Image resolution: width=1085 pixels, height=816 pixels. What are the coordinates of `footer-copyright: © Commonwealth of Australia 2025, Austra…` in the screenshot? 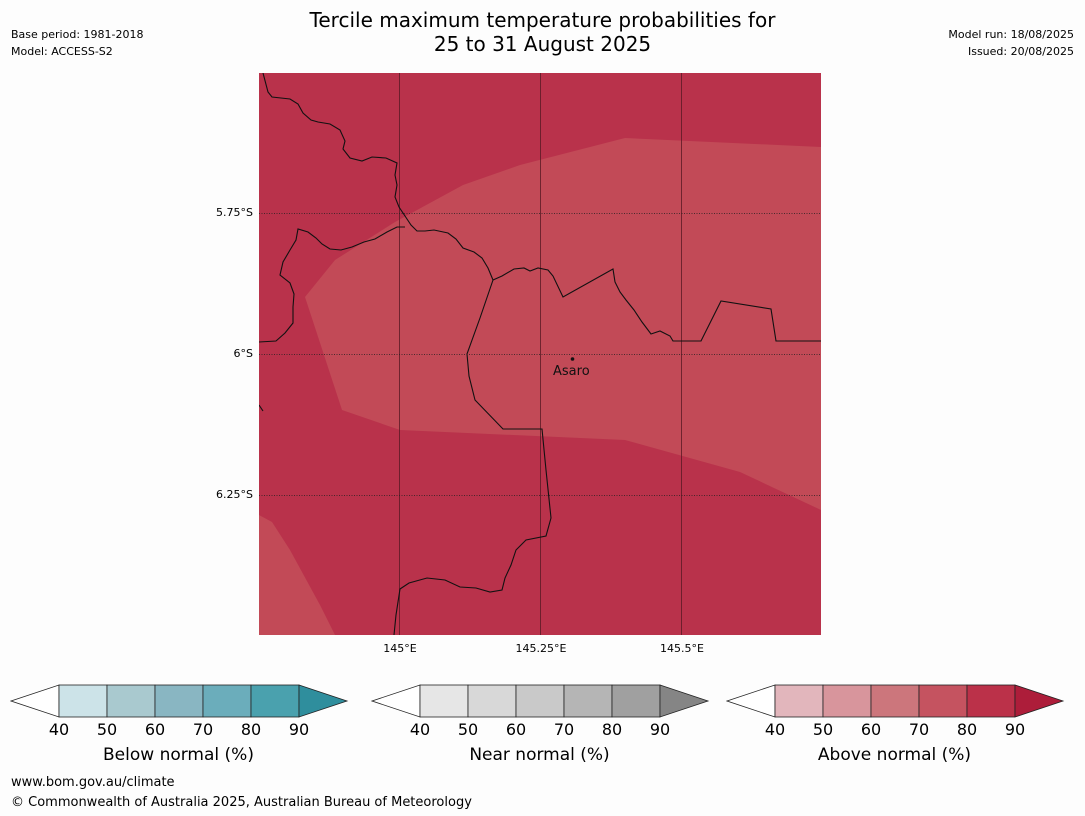 It's located at (241, 802).